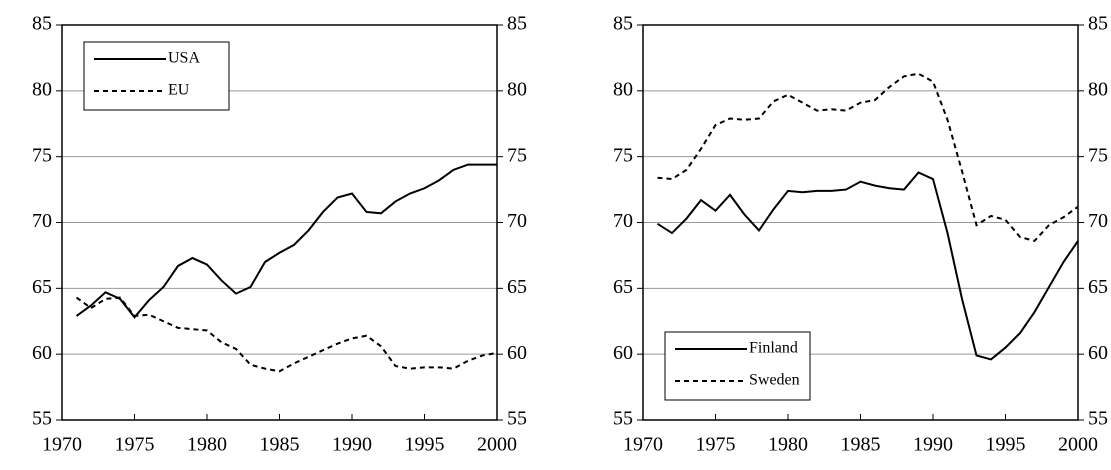 This screenshot has height=470, width=1111. I want to click on legend-label: Sweden, so click(774, 380).